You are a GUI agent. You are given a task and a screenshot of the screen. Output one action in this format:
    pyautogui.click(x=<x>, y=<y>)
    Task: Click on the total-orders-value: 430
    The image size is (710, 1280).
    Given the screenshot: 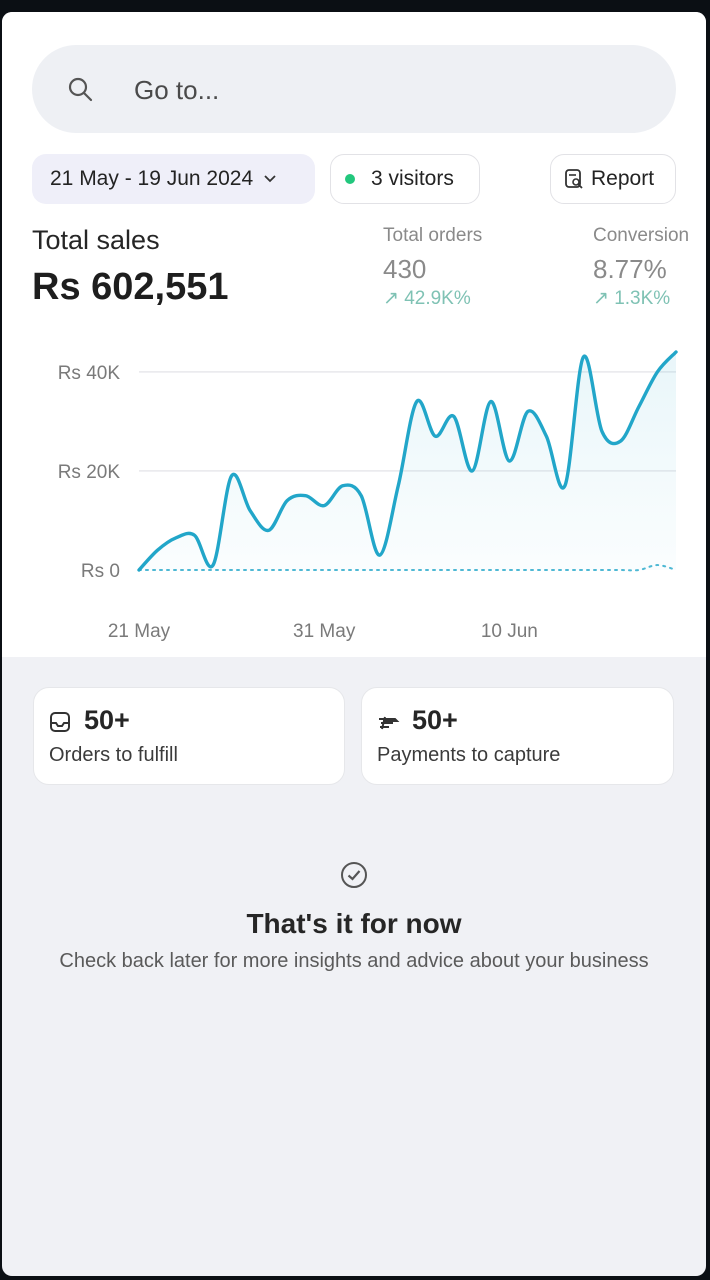 What is the action you would take?
    pyautogui.click(x=405, y=269)
    